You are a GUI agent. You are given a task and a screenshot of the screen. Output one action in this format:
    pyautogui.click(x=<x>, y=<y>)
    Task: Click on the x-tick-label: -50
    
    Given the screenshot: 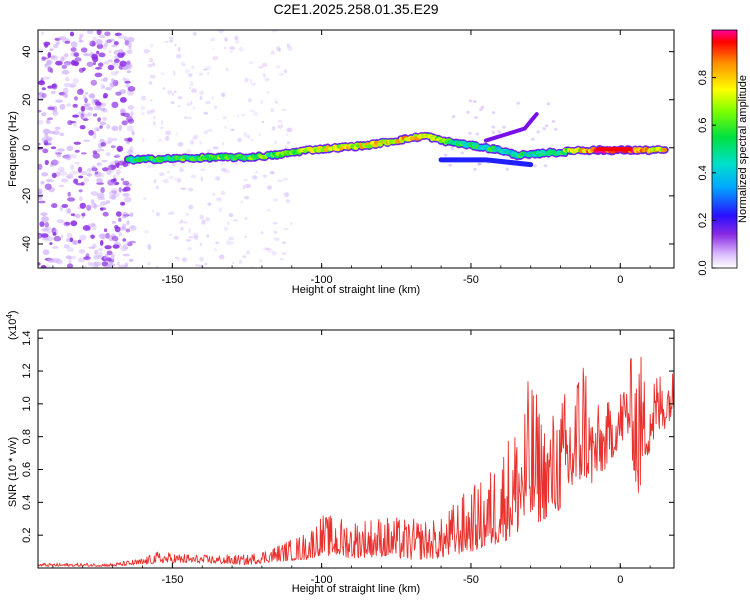 What is the action you would take?
    pyautogui.click(x=471, y=580)
    